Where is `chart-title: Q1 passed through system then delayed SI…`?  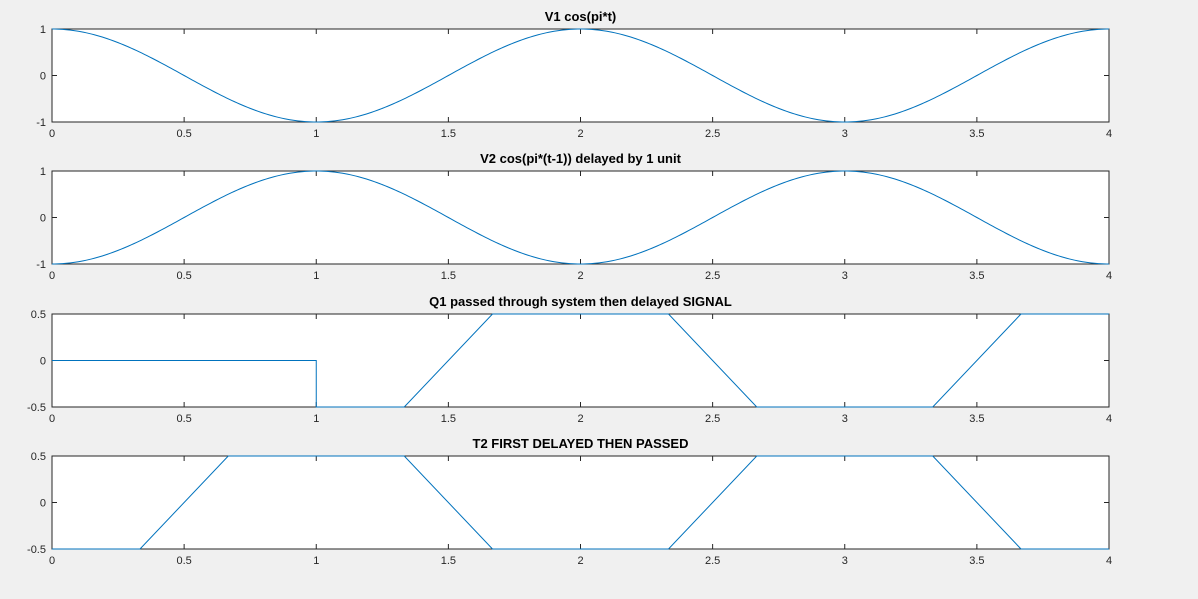 chart-title: Q1 passed through system then delayed SI… is located at coordinates (580, 301).